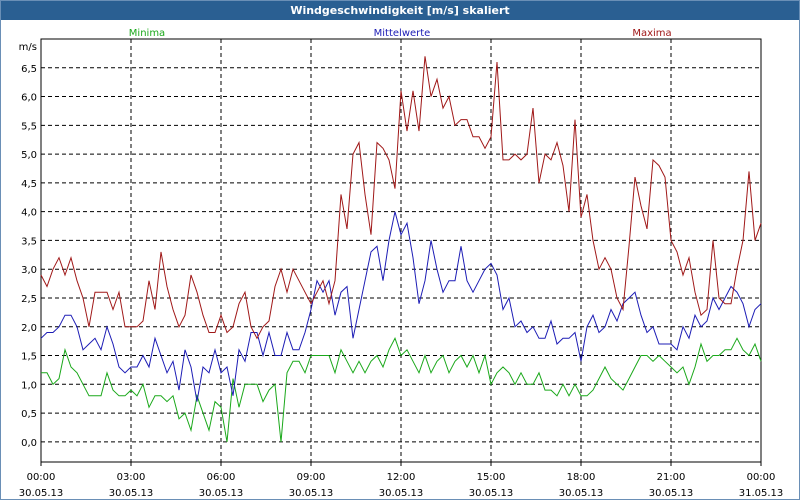 This screenshot has width=800, height=500. I want to click on y-tick-label: 1,0, so click(29, 385).